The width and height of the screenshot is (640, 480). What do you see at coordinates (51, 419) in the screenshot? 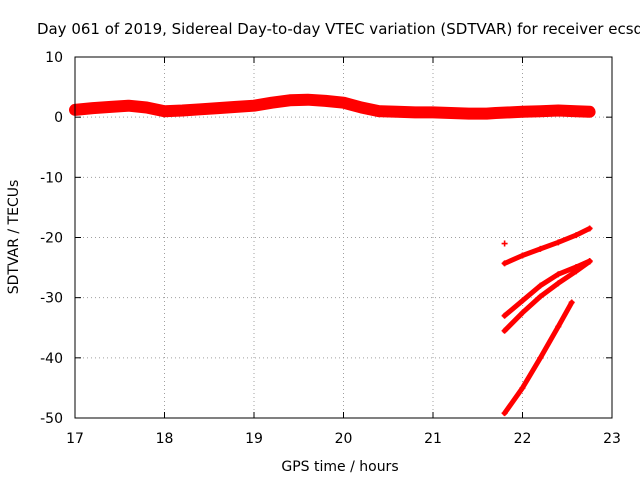
I see `y-tick-label: -50` at bounding box center [51, 419].